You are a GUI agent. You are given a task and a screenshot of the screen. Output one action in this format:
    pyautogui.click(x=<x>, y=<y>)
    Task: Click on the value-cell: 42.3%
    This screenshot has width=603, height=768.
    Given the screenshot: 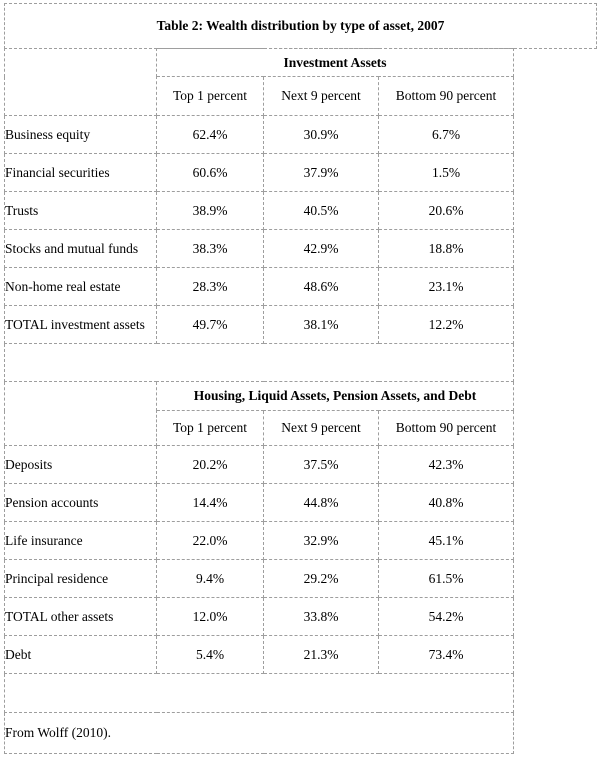 What is the action you would take?
    pyautogui.click(x=446, y=464)
    